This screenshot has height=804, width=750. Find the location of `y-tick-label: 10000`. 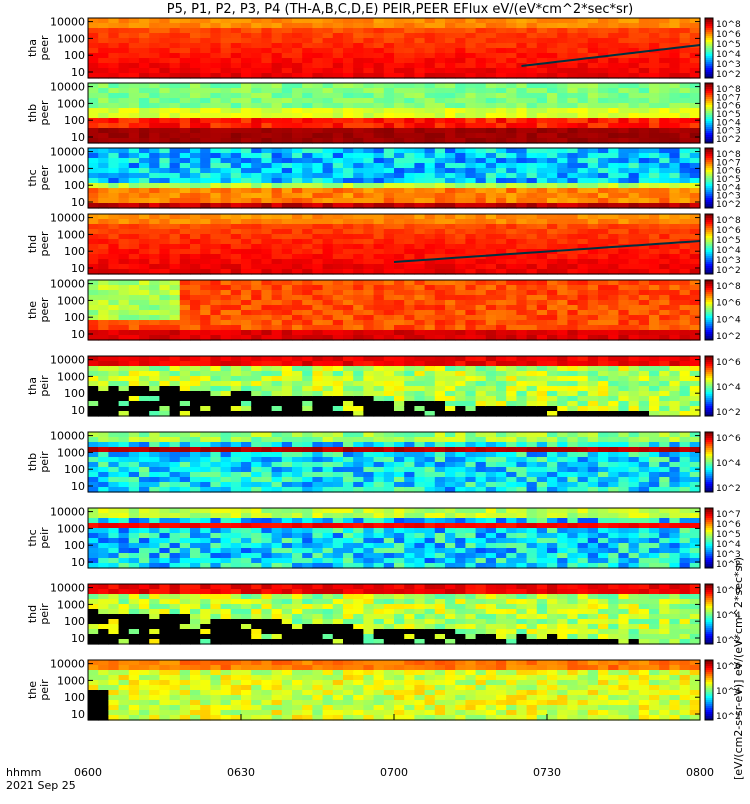

y-tick-label: 10000 is located at coordinates (67, 22).